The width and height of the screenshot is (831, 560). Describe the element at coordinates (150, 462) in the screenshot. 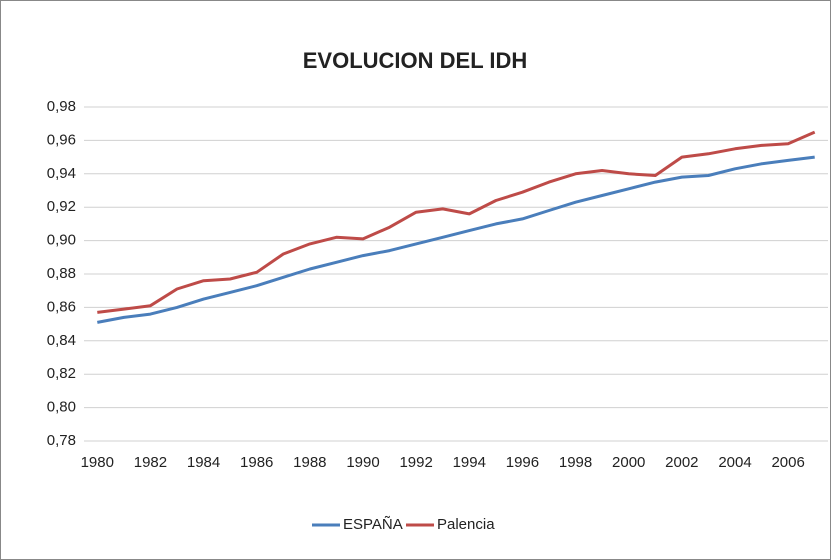

I see `x-tick-label: 1982` at that location.